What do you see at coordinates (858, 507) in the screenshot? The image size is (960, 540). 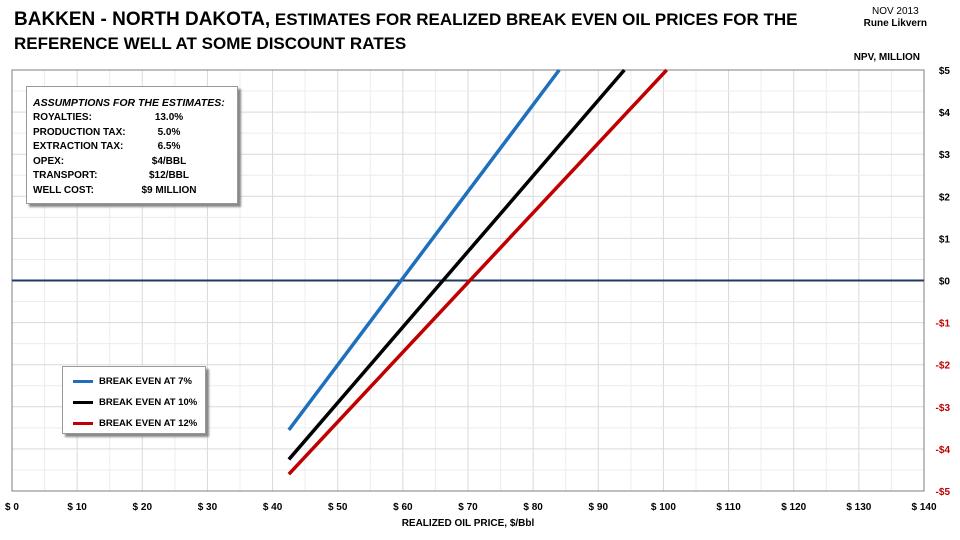 I see `x-tick-label: $ 130` at bounding box center [858, 507].